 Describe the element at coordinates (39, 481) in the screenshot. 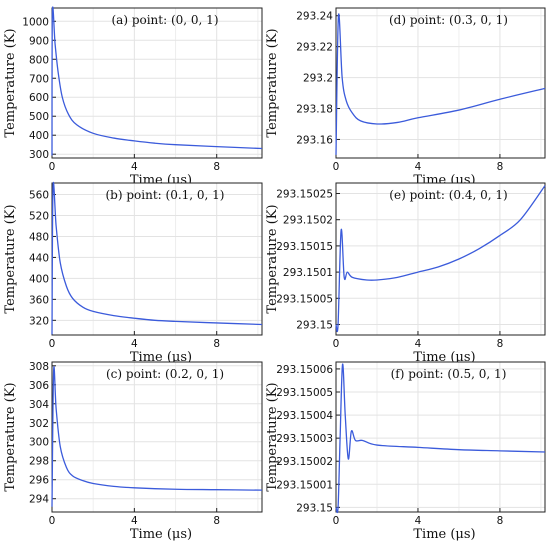

I see `y-tick-label: 296` at that location.